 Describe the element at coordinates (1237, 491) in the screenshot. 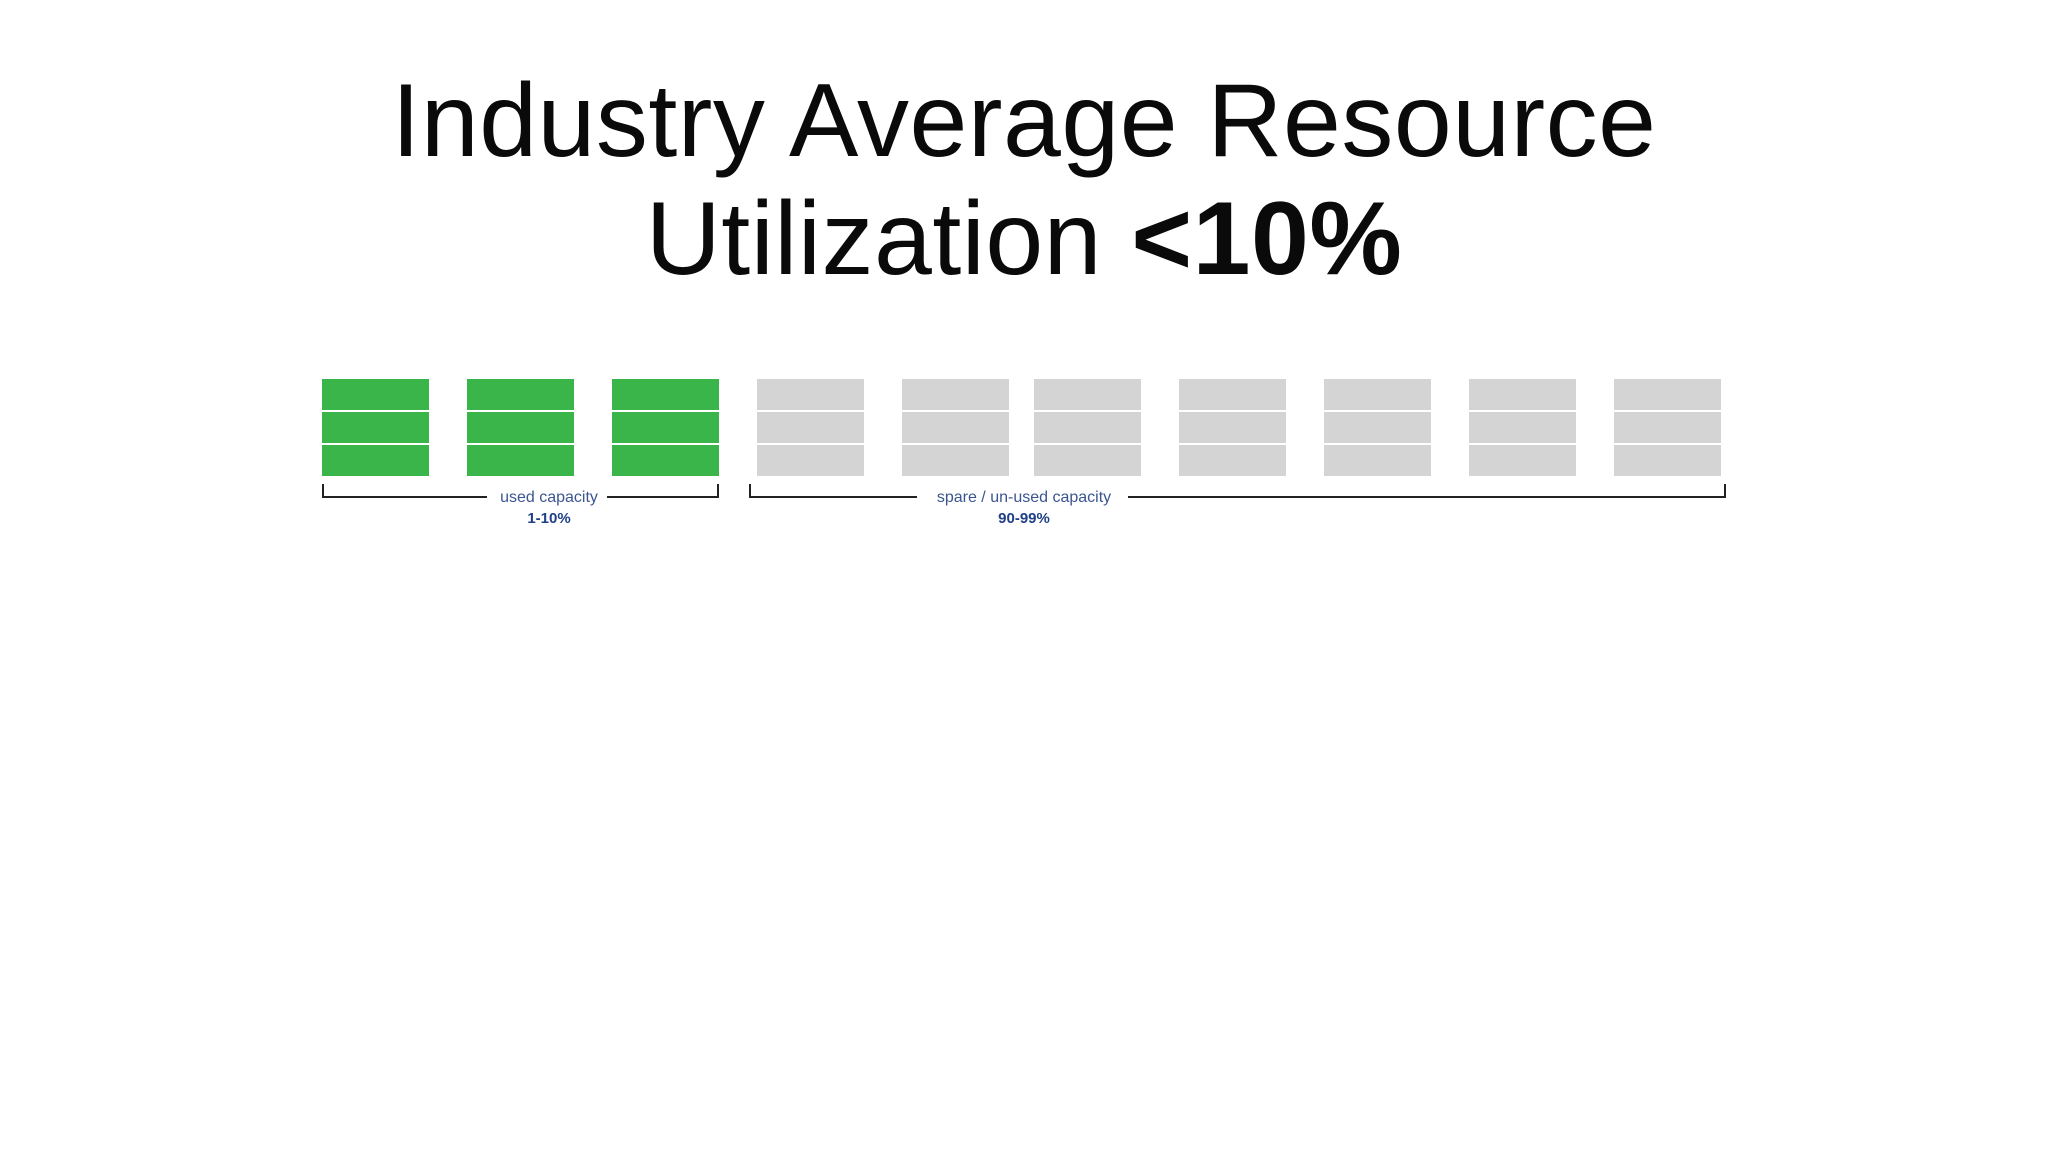

I see `spare-bracket-line` at that location.